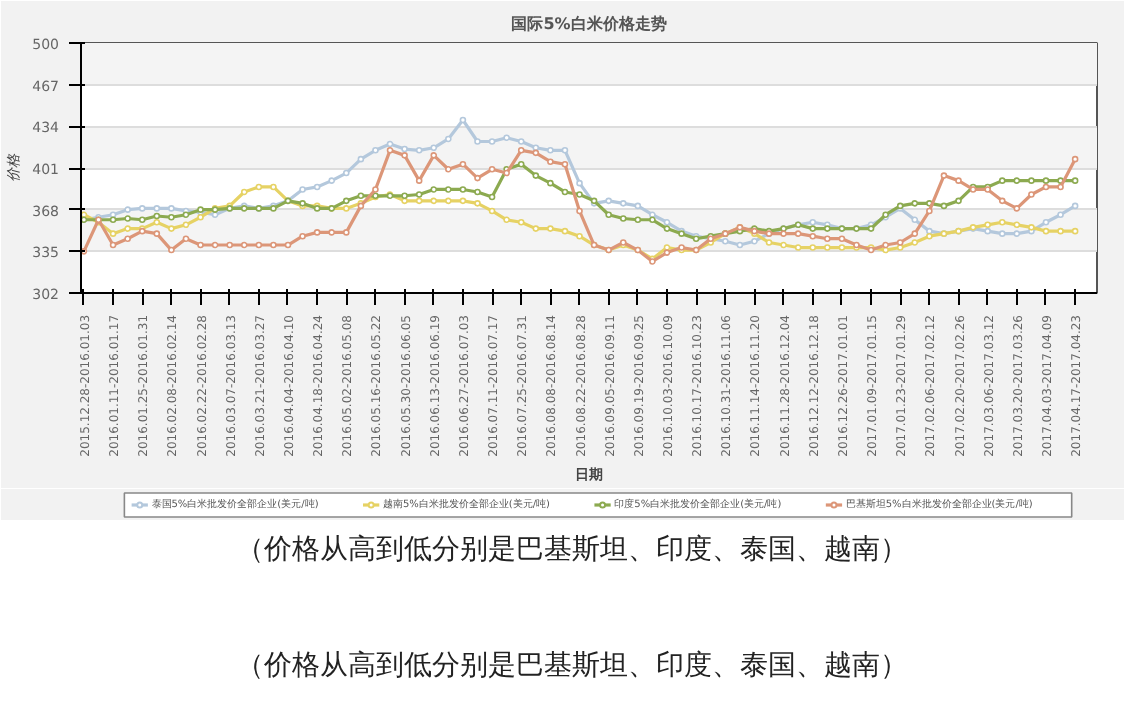 The image size is (1124, 724). Describe the element at coordinates (589, 24) in the screenshot. I see `chart-title: 国际5%白米价格走势` at that location.